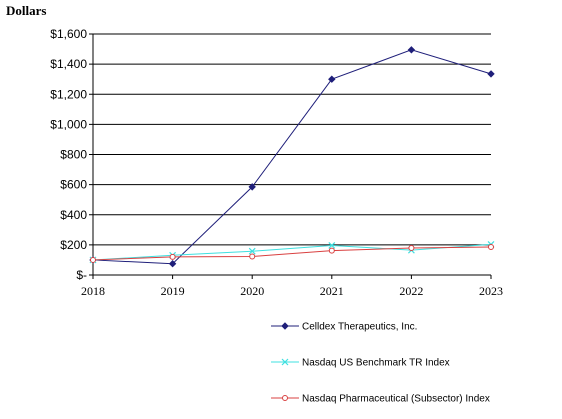 The image size is (562, 419). I want to click on y-tick-label: $1,400, so click(68, 64).